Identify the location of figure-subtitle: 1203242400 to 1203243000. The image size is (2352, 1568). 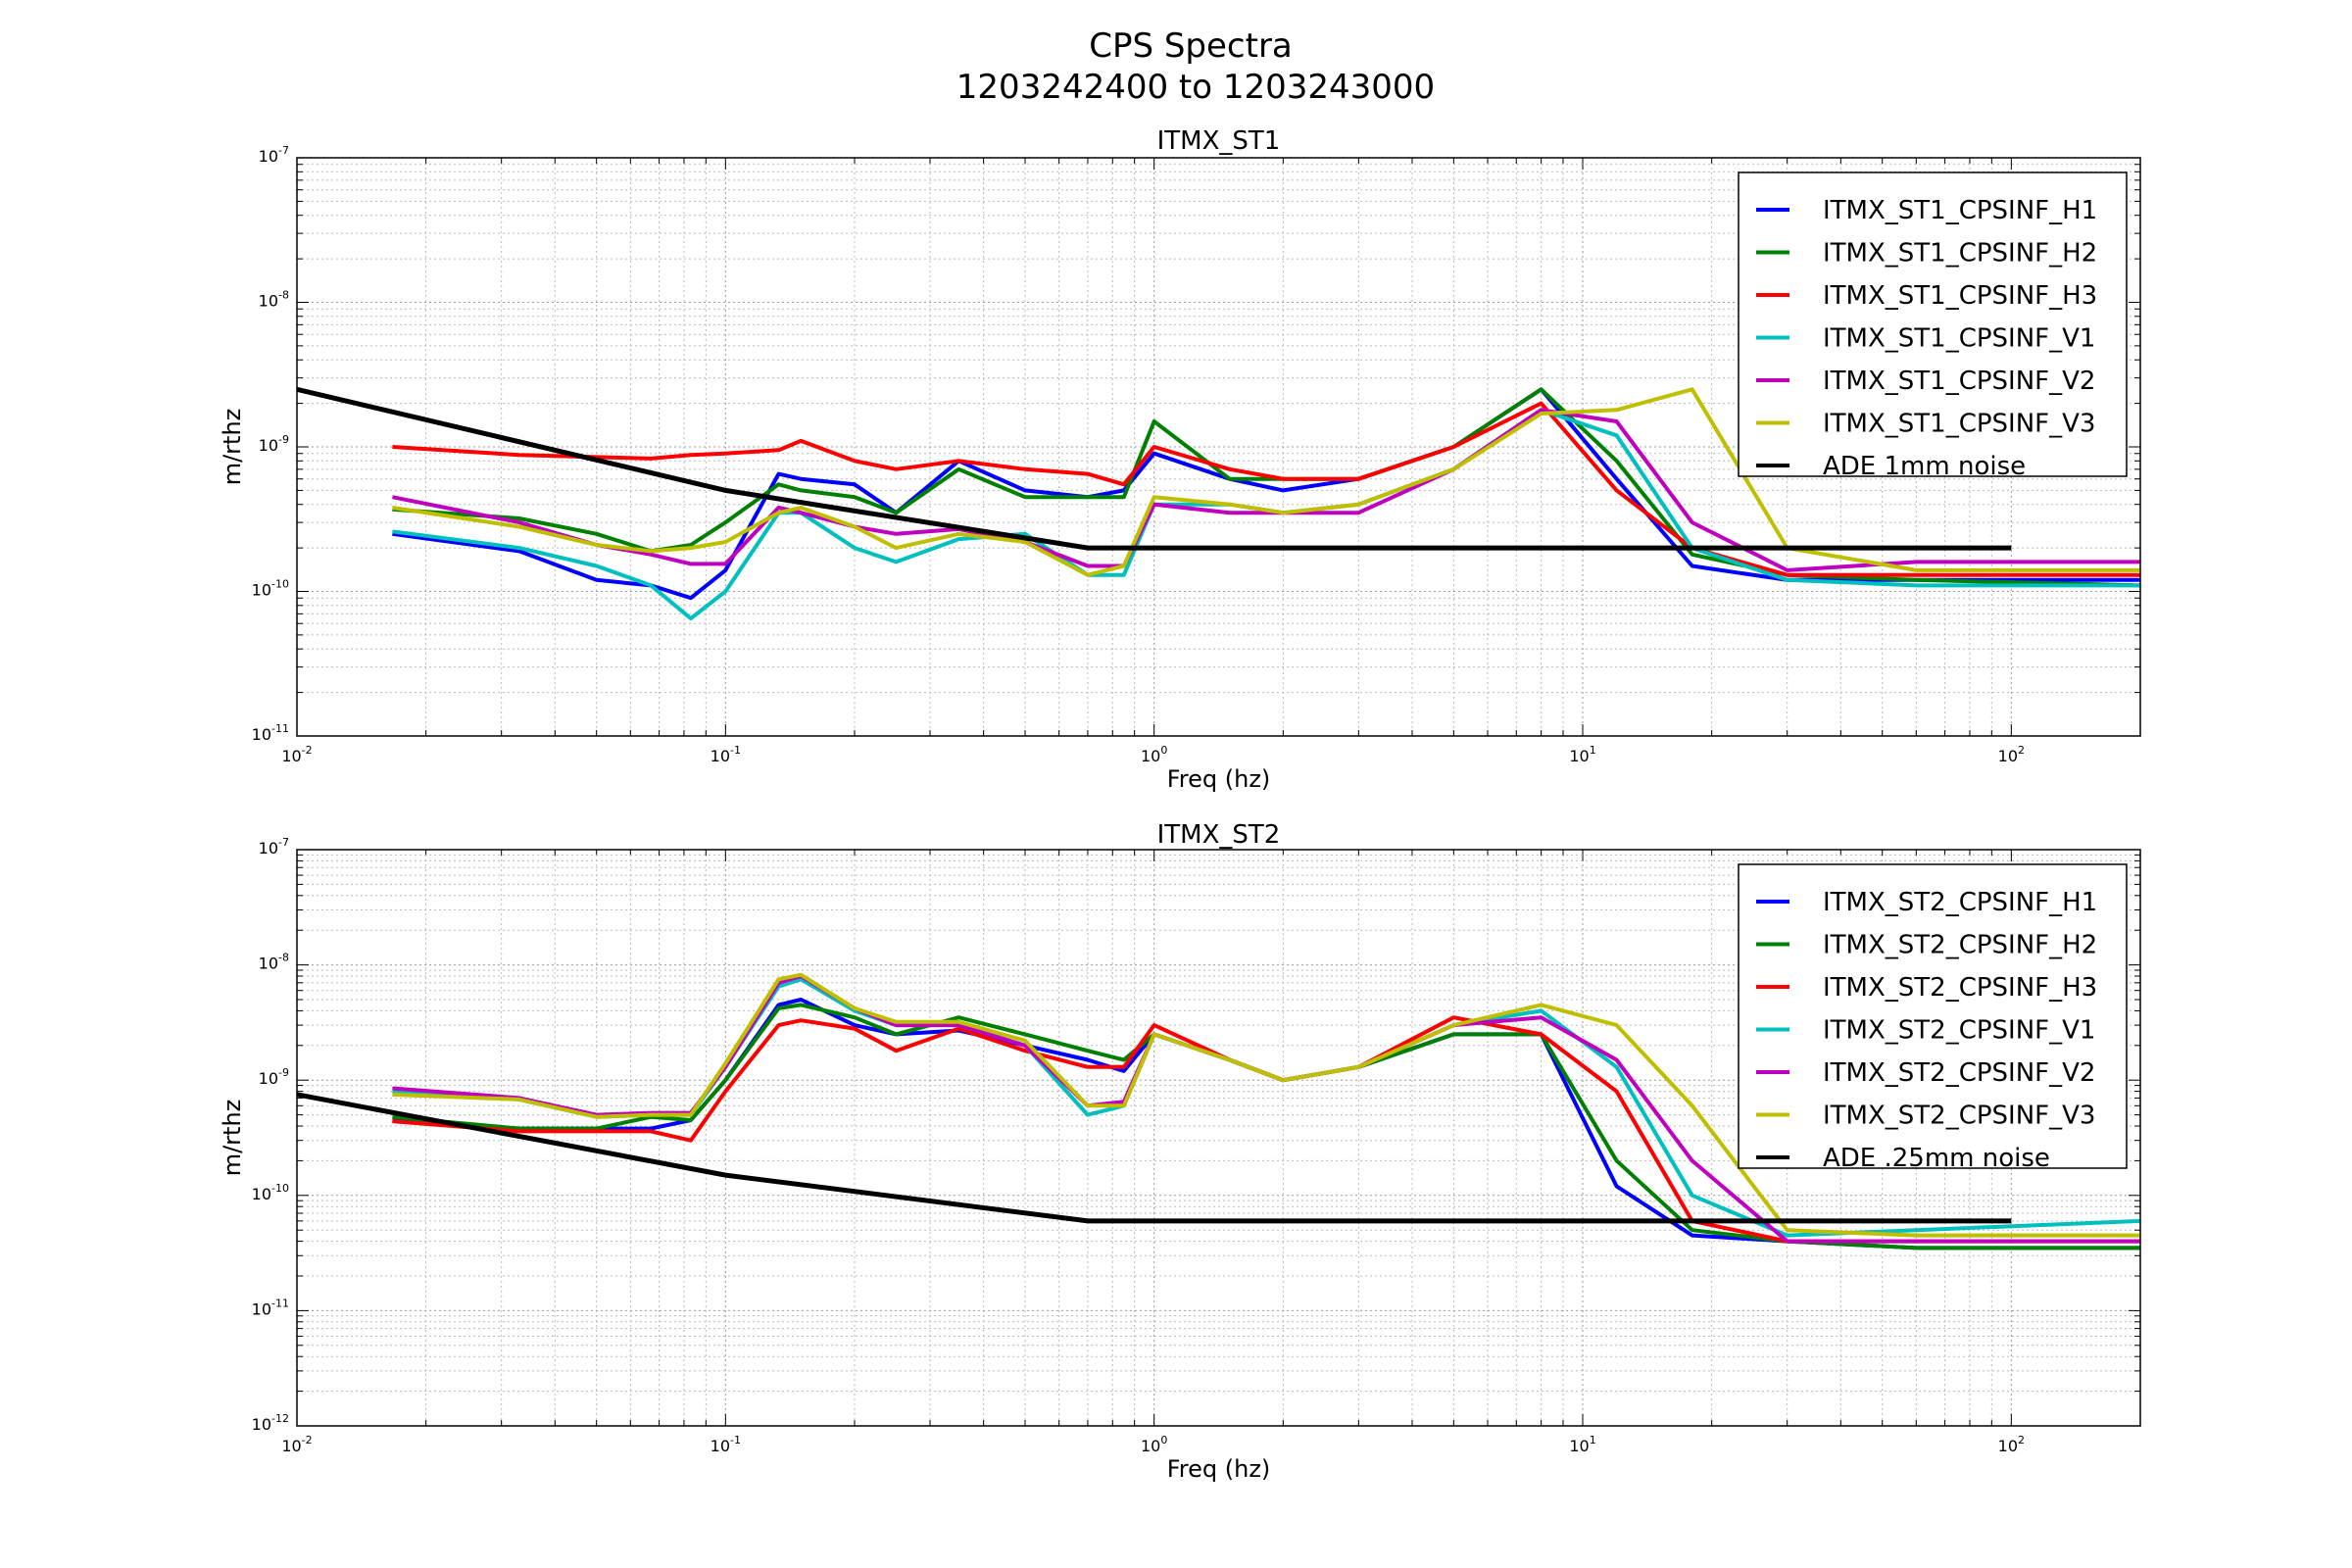
(1195, 87).